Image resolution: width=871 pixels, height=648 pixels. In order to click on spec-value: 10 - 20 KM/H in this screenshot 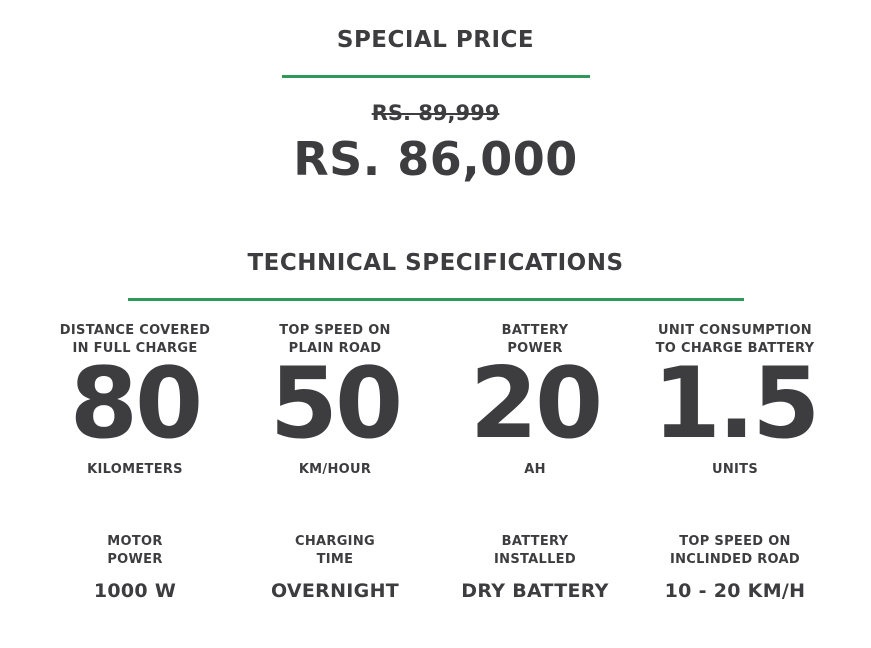, I will do `click(735, 591)`.